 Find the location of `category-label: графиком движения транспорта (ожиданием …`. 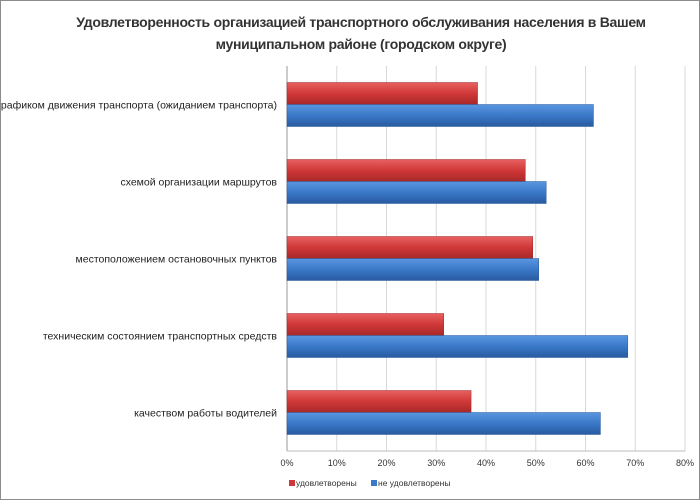

category-label: графиком движения транспорта (ожиданием … is located at coordinates (139, 106).